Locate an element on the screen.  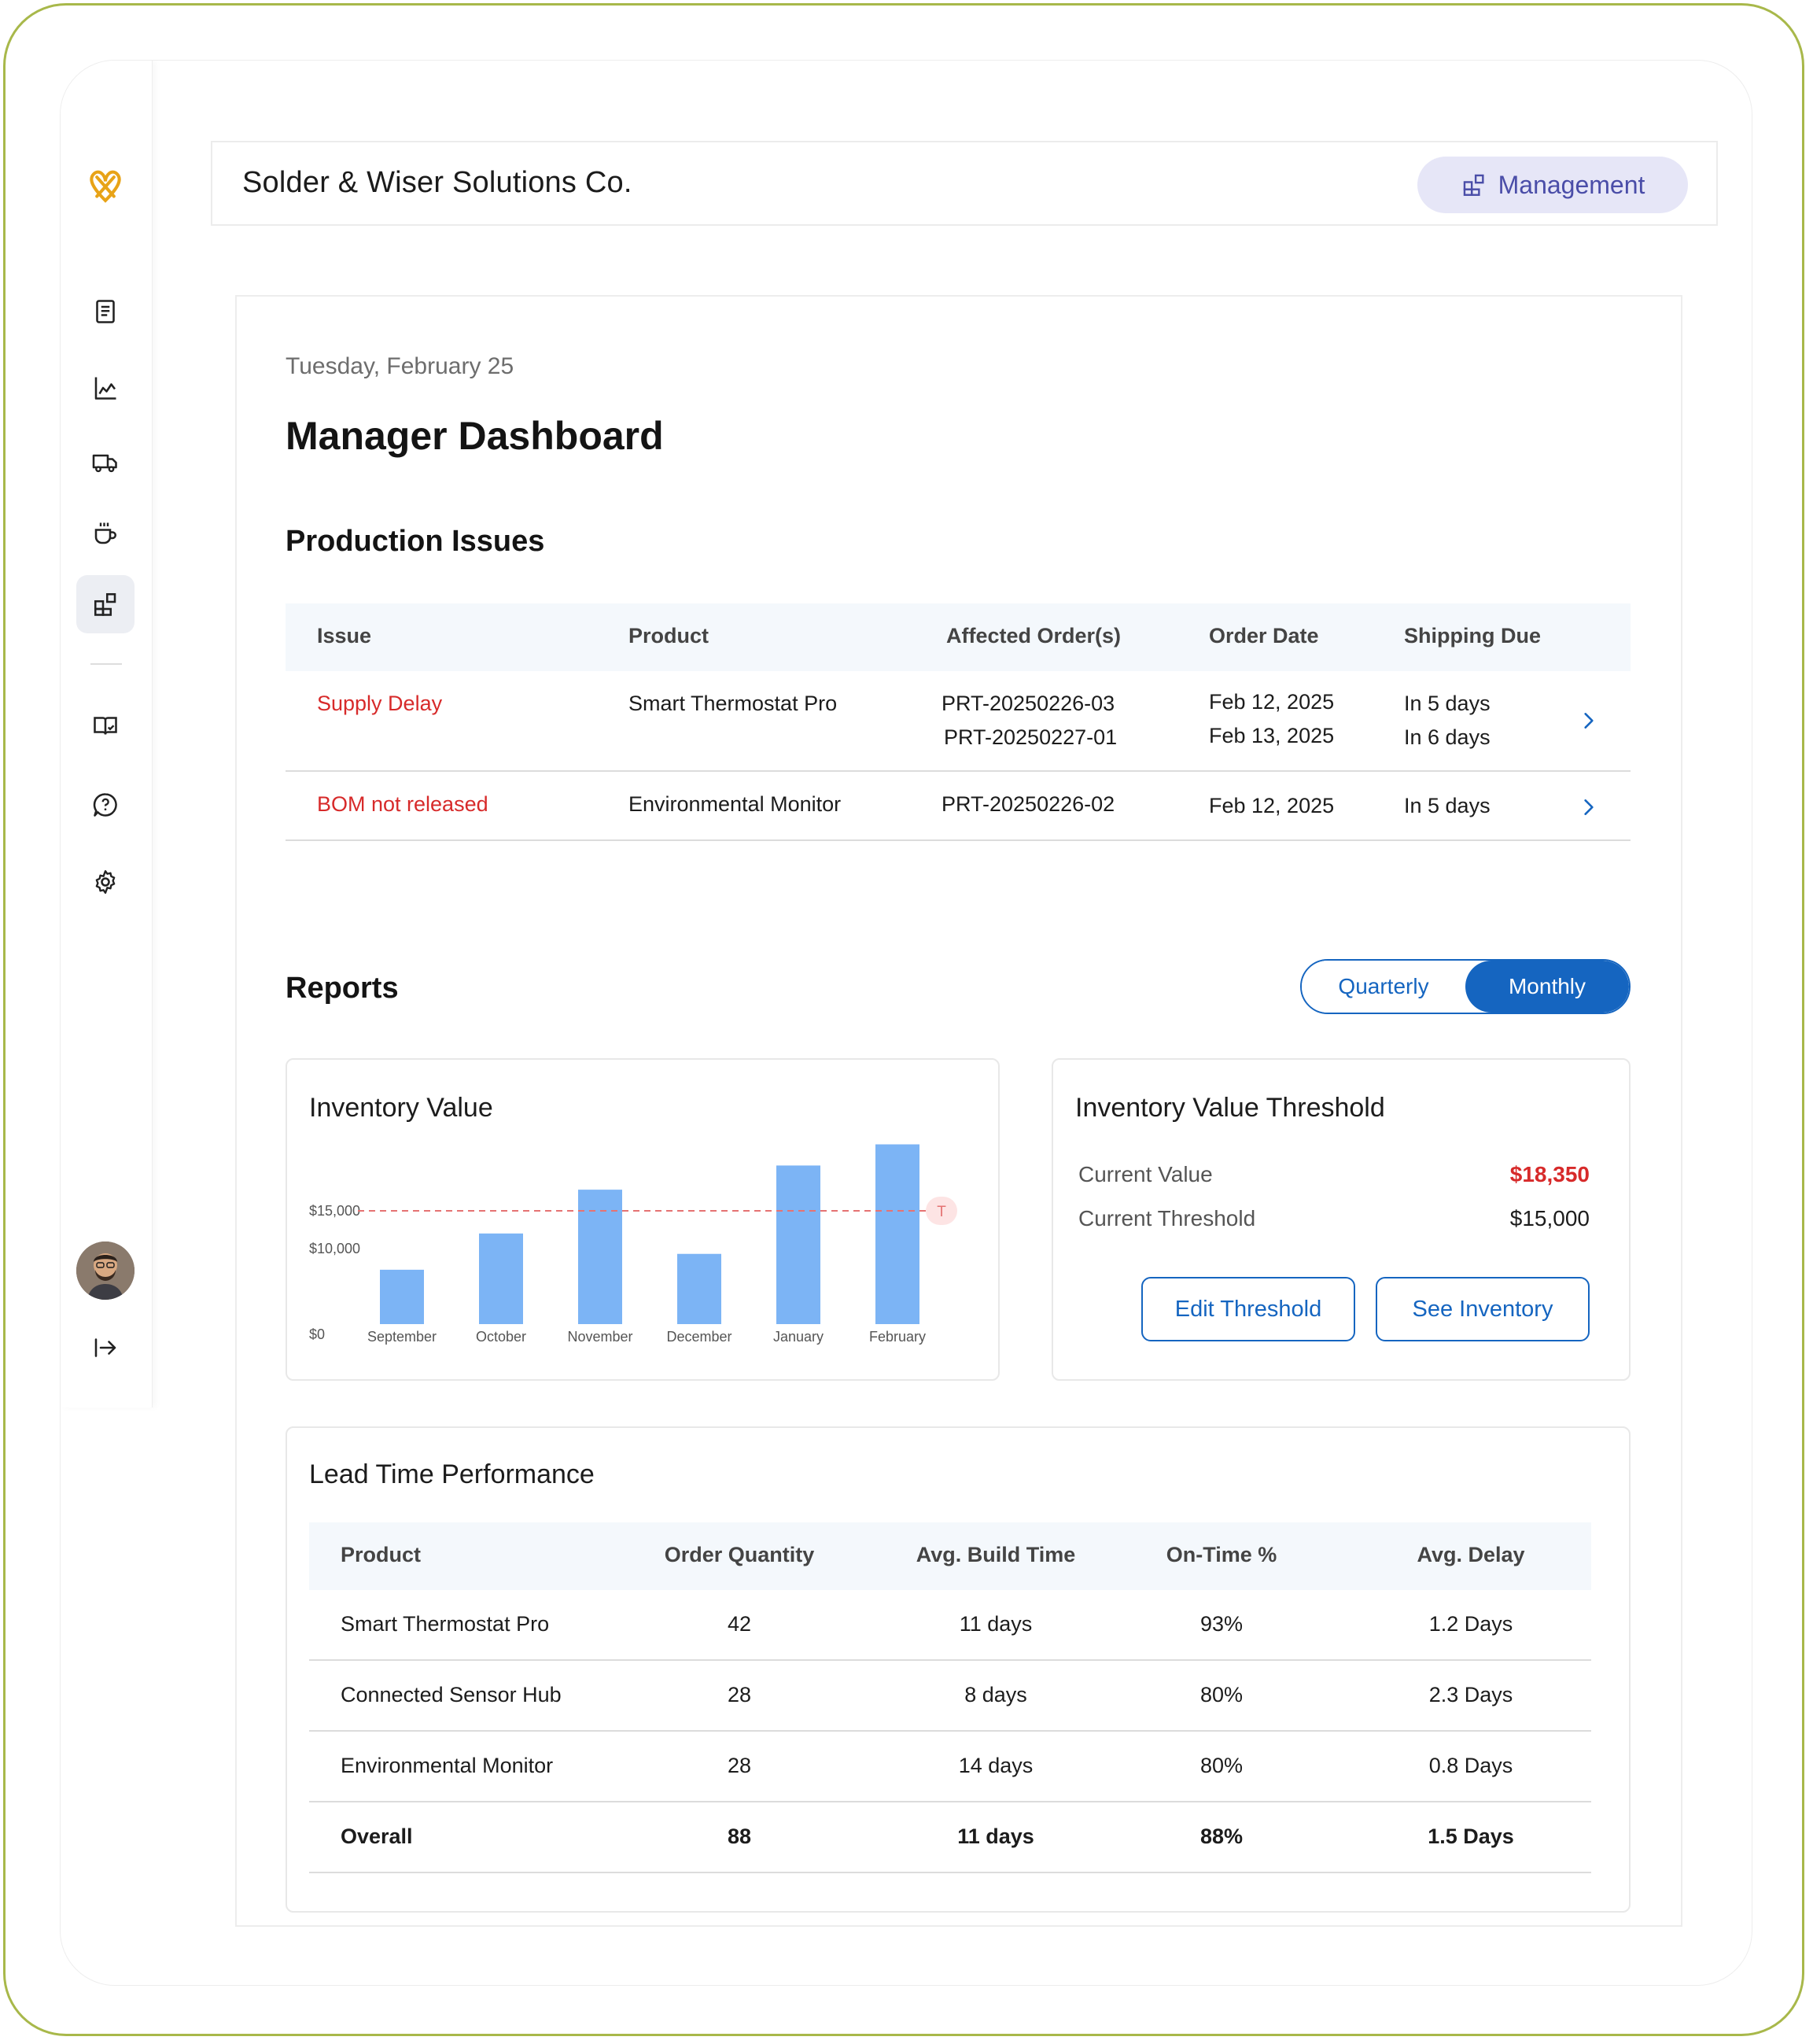
user-portrait-icon is located at coordinates (105, 1271).